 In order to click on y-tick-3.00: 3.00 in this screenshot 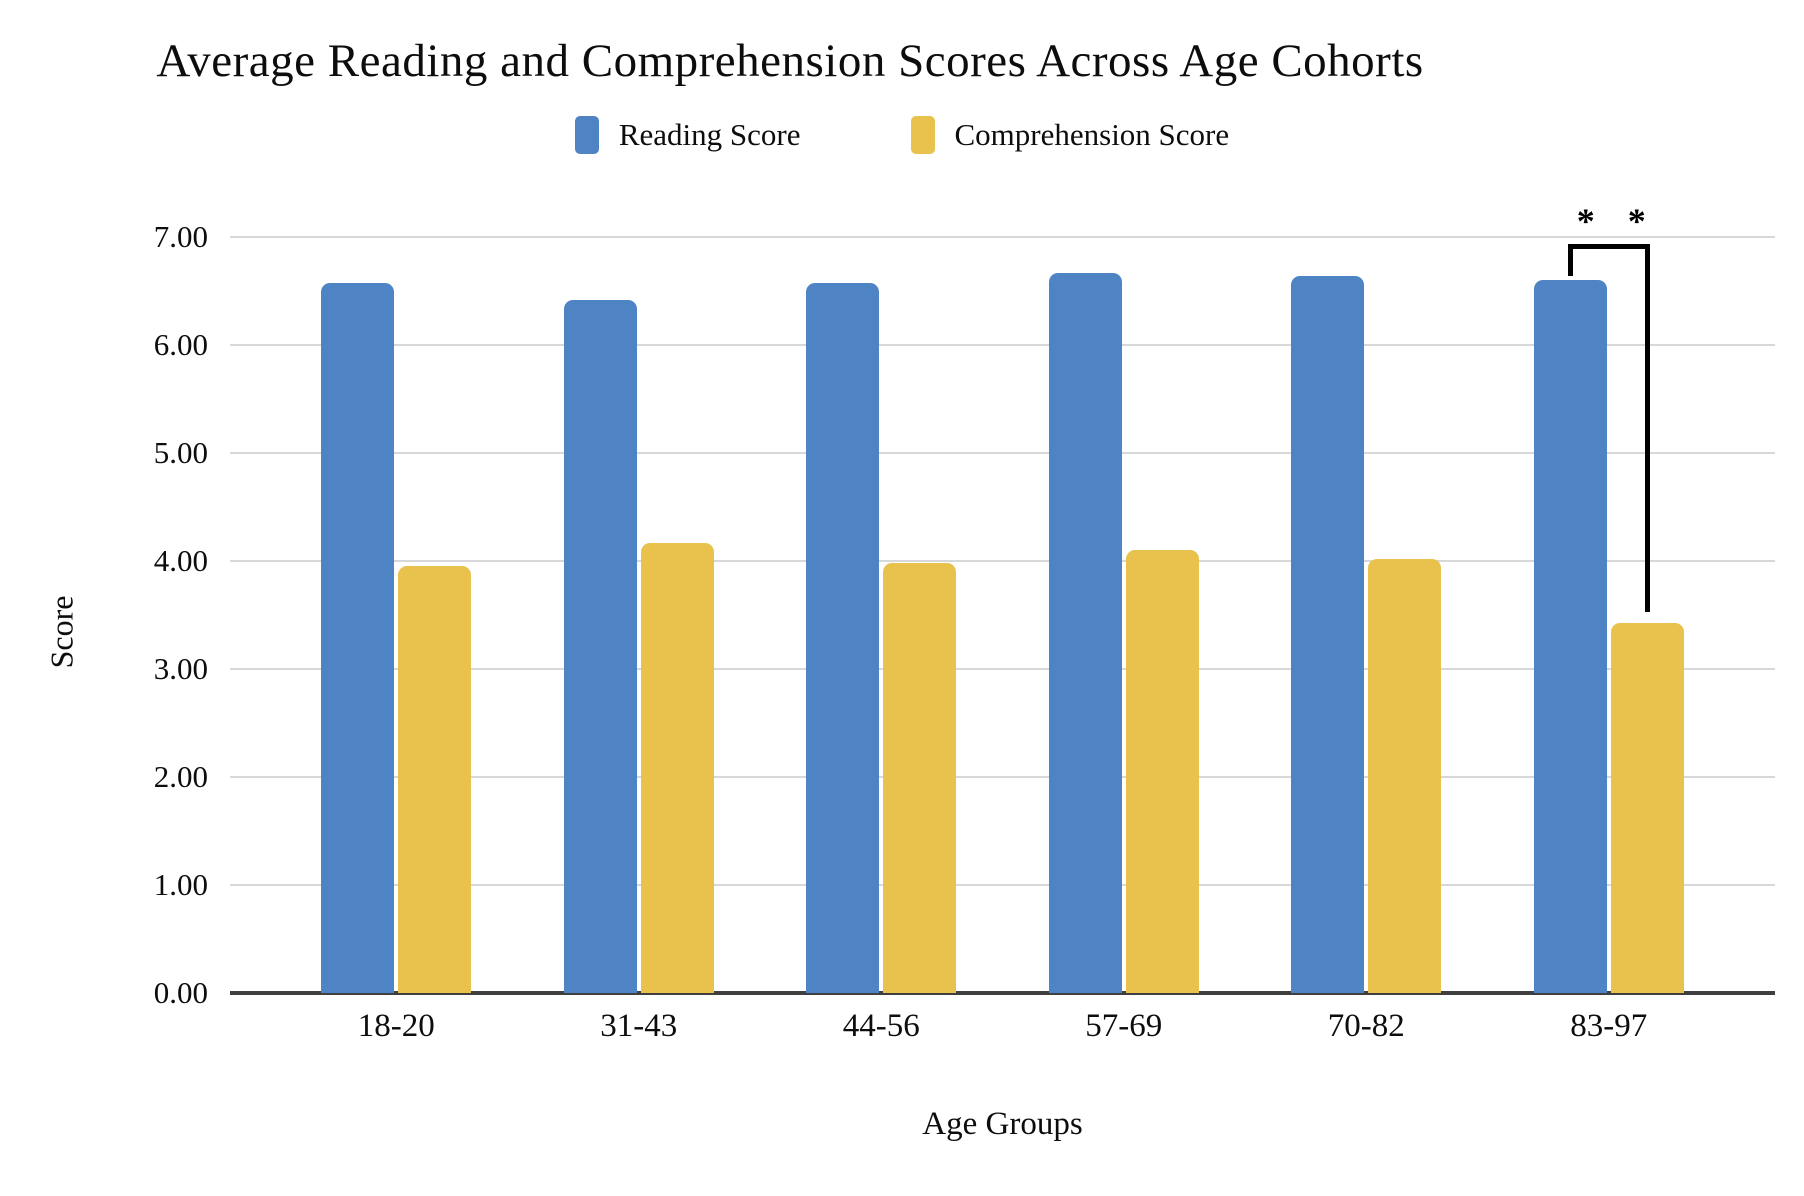, I will do `click(180, 668)`.